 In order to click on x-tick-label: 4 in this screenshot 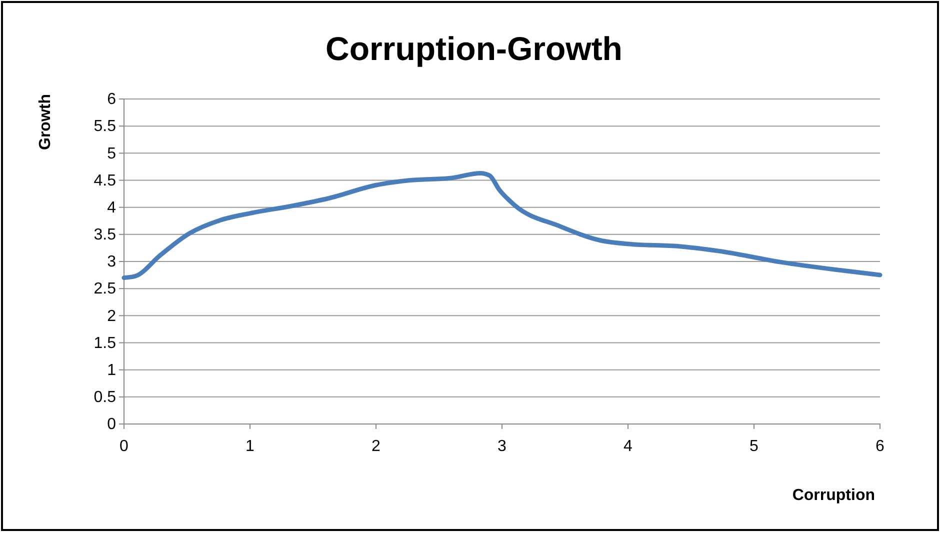, I will do `click(628, 447)`.